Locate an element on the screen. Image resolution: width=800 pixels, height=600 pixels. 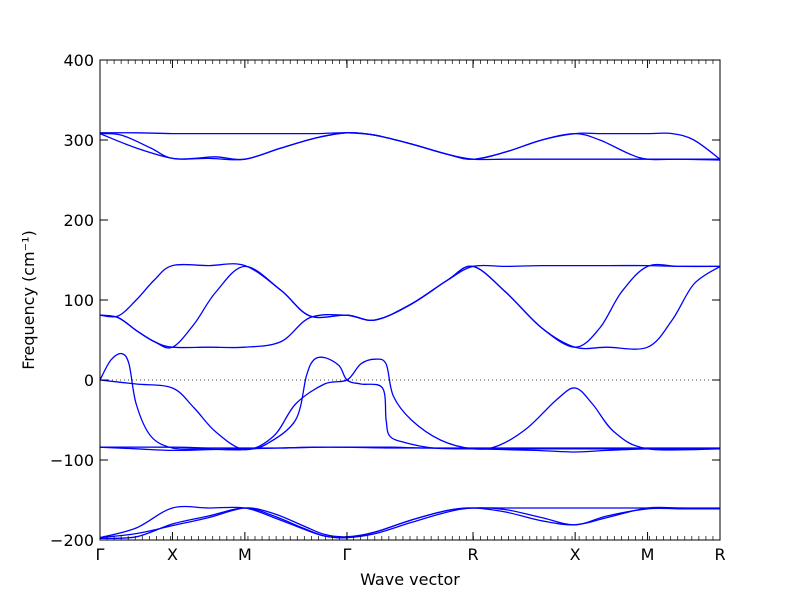
y-axis-label: Frequency (cm⁻¹) is located at coordinates (28, 299).